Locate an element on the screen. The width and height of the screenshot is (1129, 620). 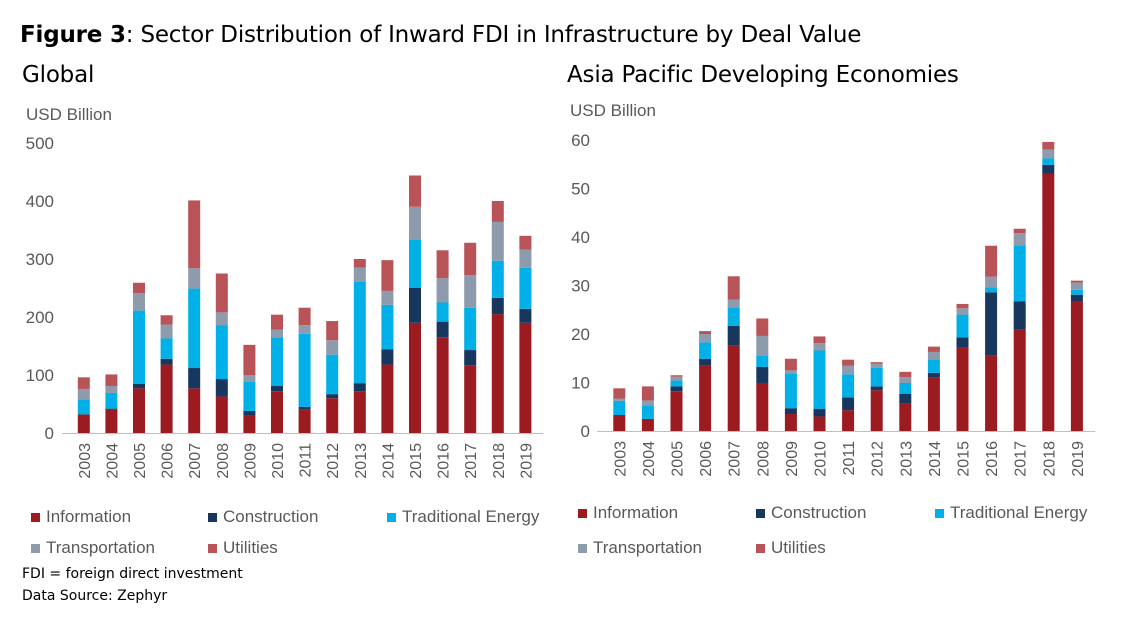
asia-bar-construction-2016 is located at coordinates (991, 324).